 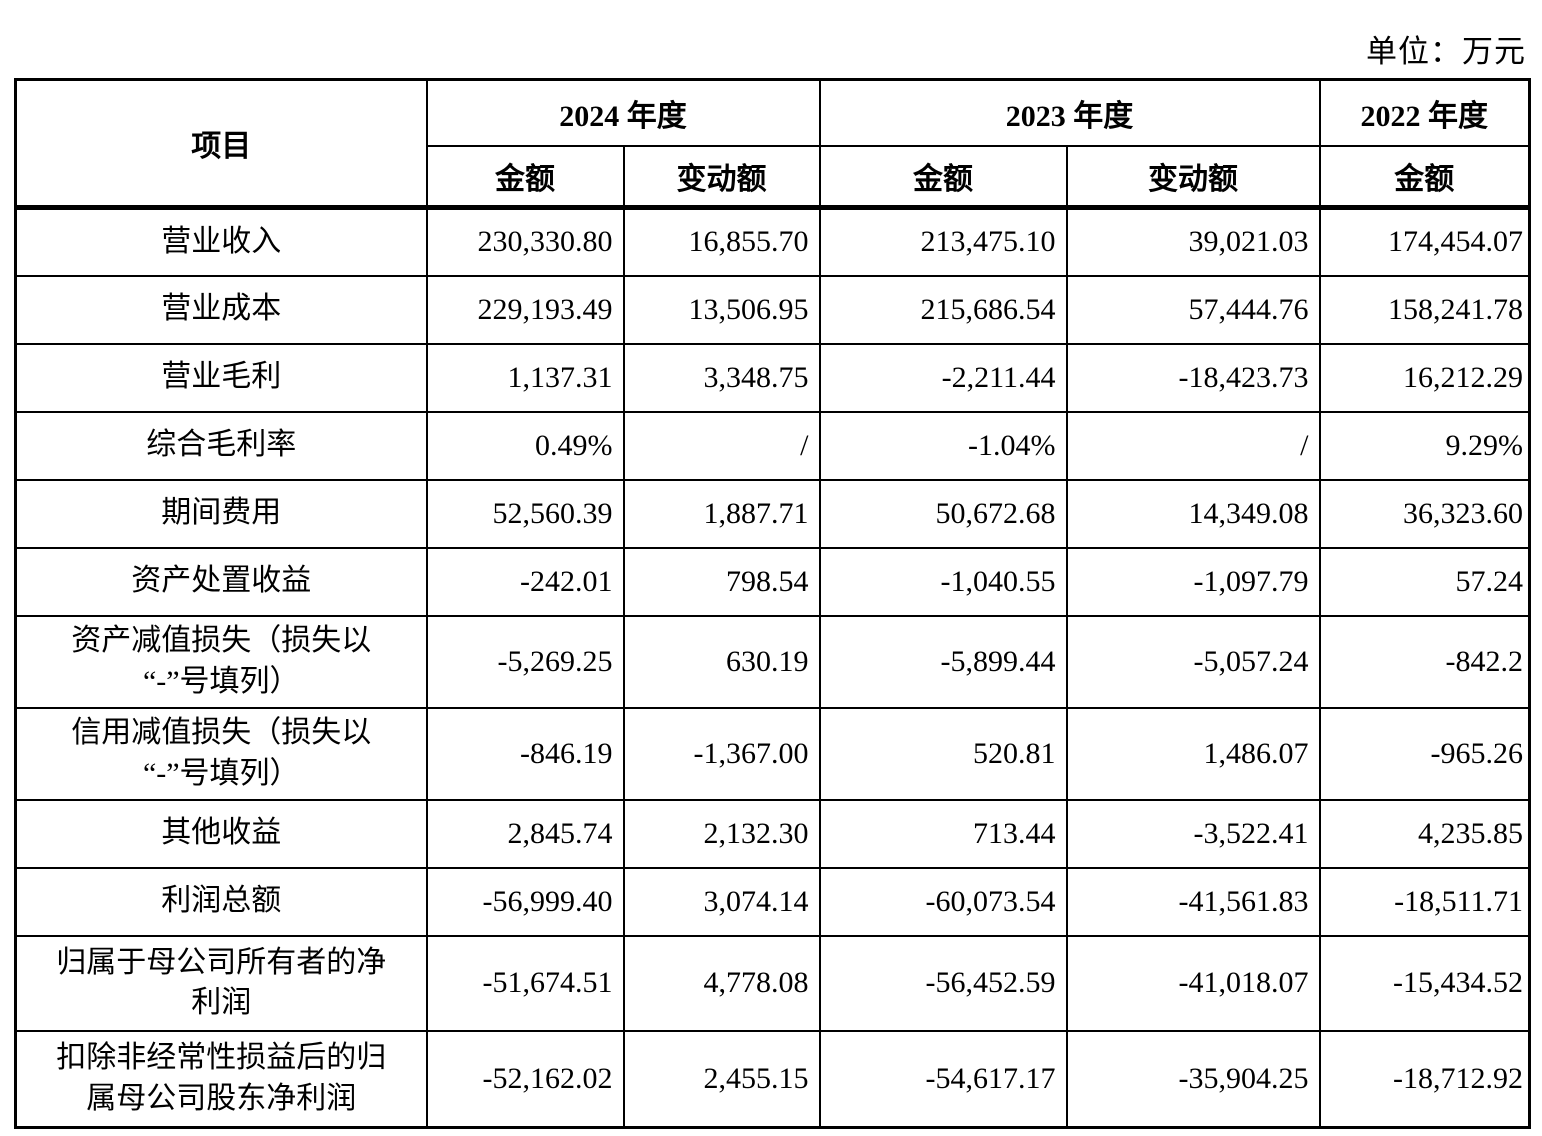 What do you see at coordinates (525, 309) in the screenshot?
I see `cell-value: 229,193.49` at bounding box center [525, 309].